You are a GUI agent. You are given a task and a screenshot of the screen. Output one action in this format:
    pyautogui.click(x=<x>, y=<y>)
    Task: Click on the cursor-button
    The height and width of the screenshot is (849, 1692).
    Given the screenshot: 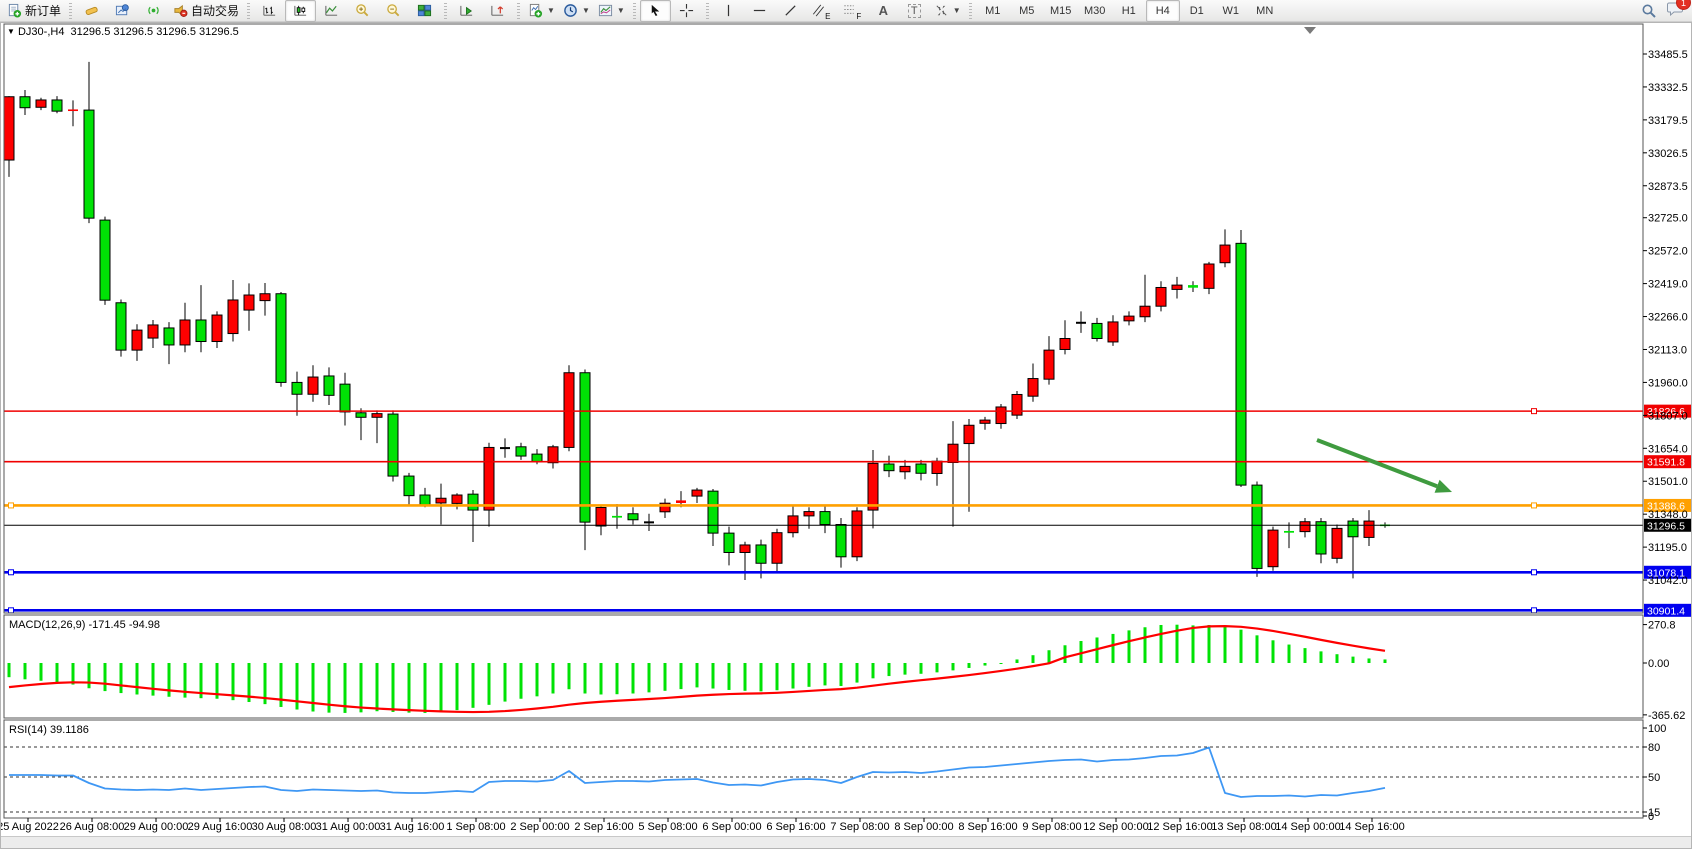 What is the action you would take?
    pyautogui.click(x=655, y=11)
    